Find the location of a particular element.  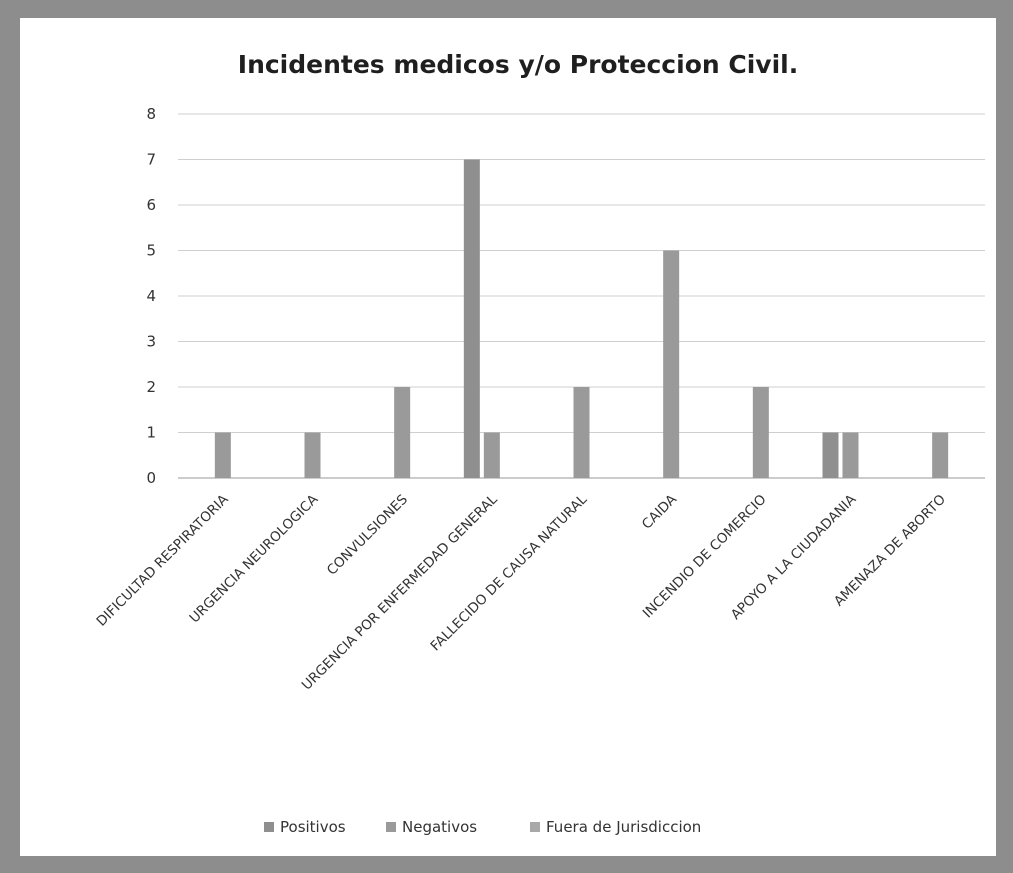

y-tick-label: 5 is located at coordinates (151, 251).